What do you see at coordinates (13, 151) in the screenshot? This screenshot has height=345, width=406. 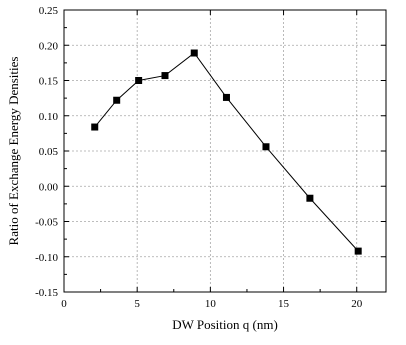 I see `y-axis-label: Ratio of Exchange Energy Densities` at bounding box center [13, 151].